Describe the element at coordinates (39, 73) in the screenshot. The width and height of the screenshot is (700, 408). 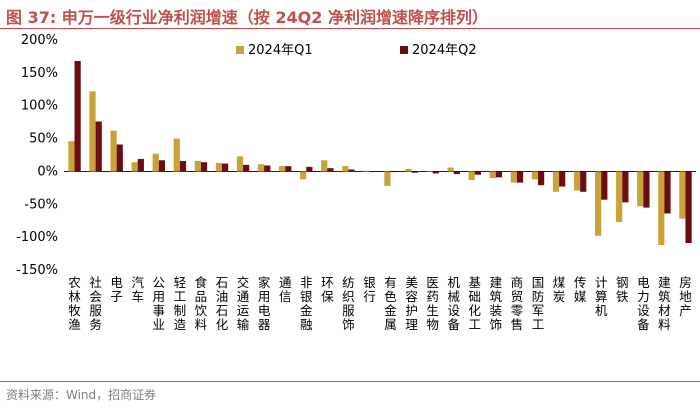
I see `y-tick-label: 150%` at that location.